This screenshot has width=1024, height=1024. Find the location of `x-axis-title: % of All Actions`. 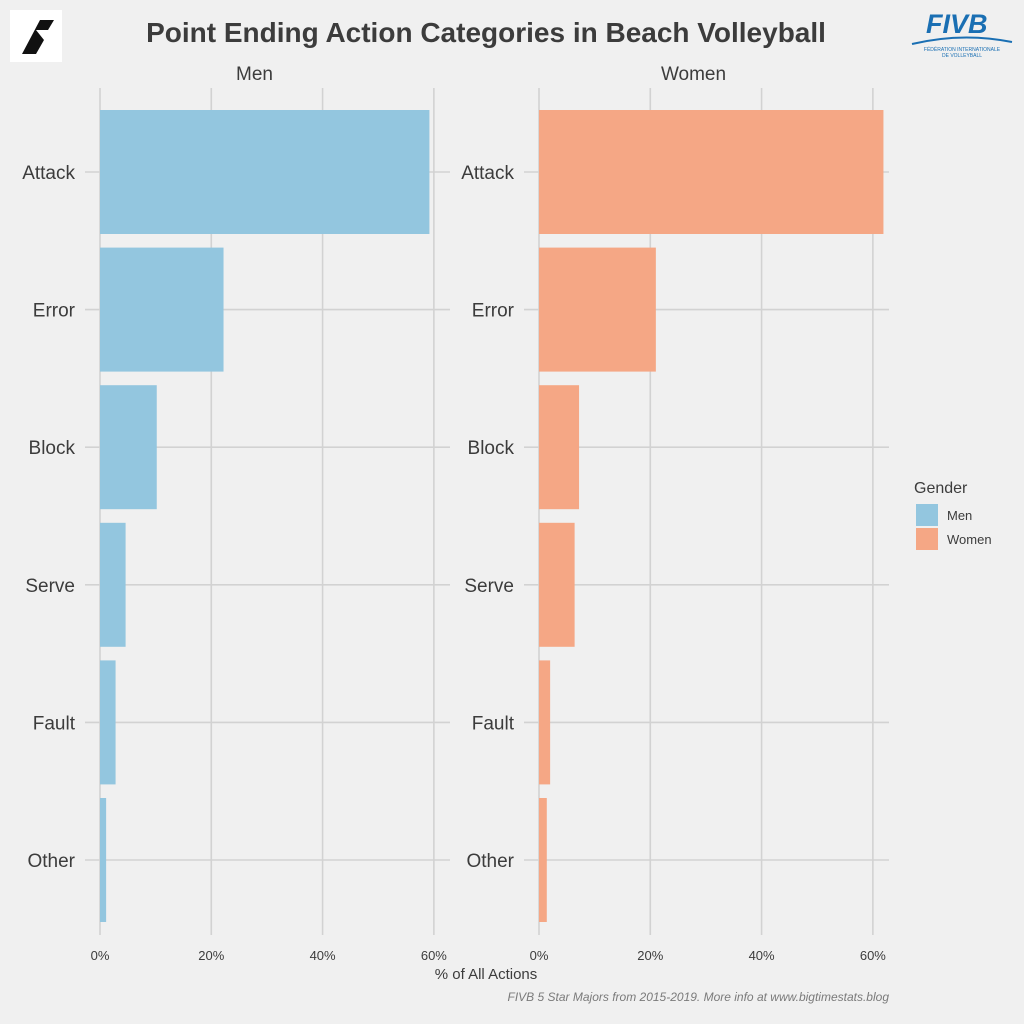

x-axis-title: % of All Actions is located at coordinates (486, 974).